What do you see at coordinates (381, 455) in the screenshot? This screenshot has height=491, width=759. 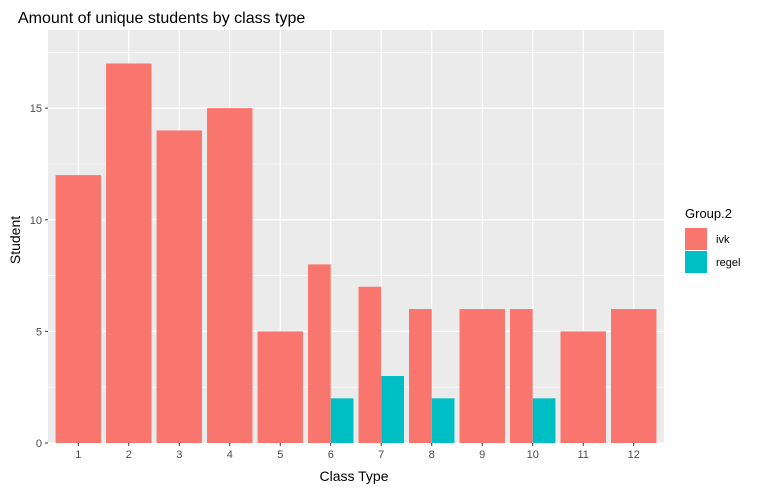 I see `x-tick-label: 7` at bounding box center [381, 455].